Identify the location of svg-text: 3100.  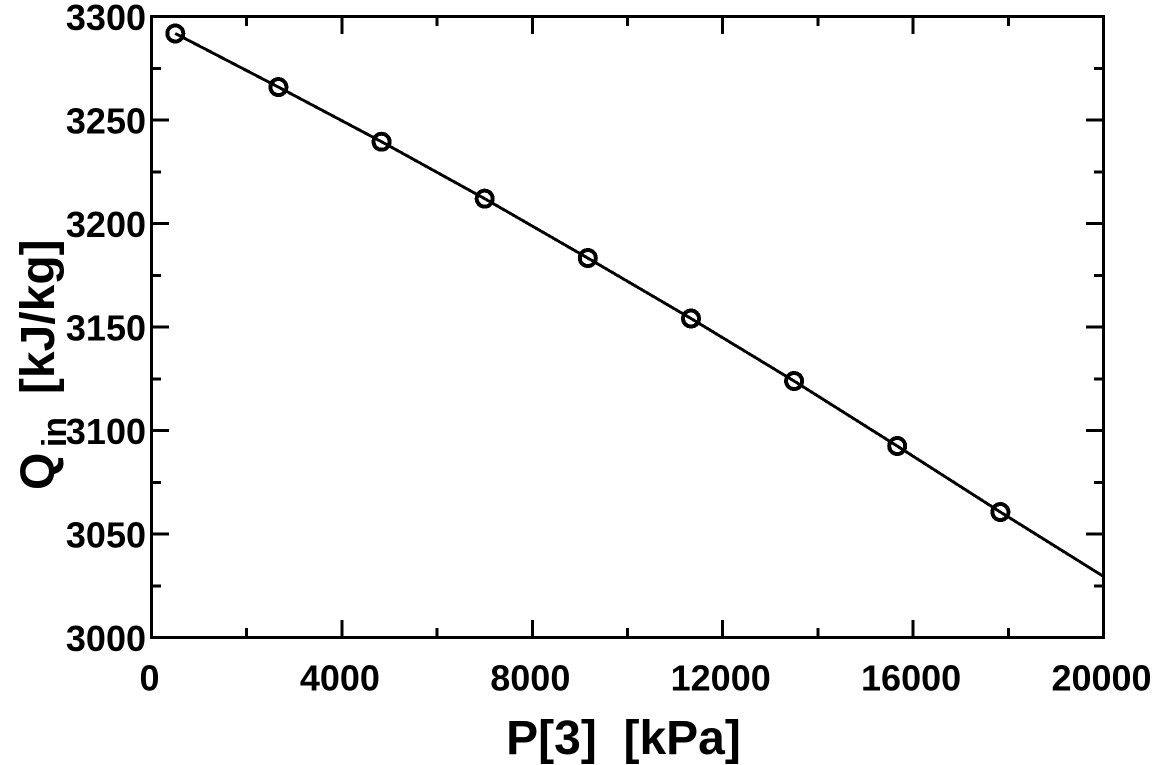
(106, 431).